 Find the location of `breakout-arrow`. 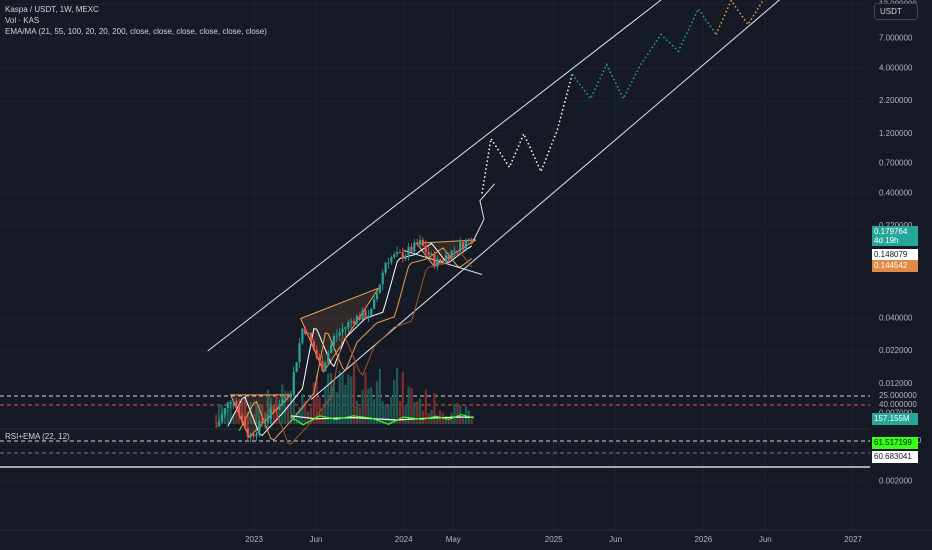

breakout-arrow is located at coordinates (484, 212).